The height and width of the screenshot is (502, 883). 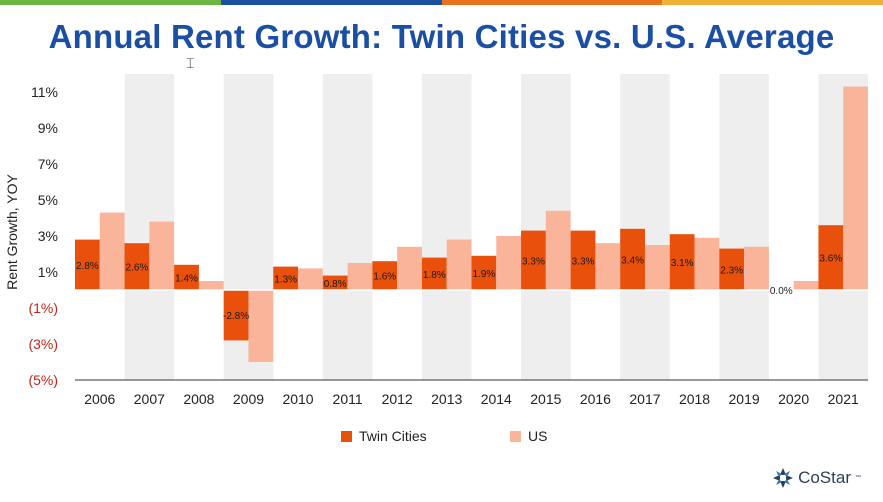 What do you see at coordinates (48, 164) in the screenshot?
I see `y-tick-label: 7%` at bounding box center [48, 164].